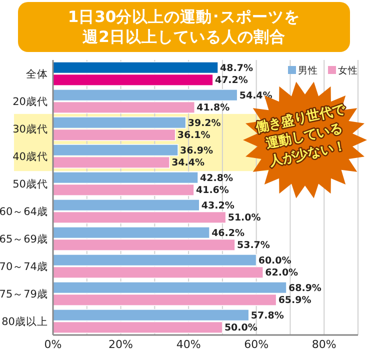 This screenshot has height=350, width=368. I want to click on x-tick-label: 40%, so click(188, 344).